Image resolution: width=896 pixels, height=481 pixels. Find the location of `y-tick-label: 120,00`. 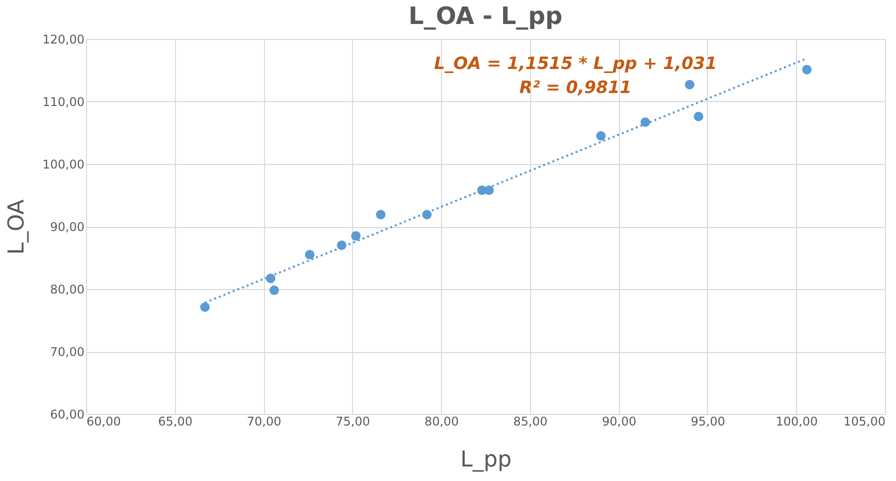

y-tick-label: 120,00 is located at coordinates (63, 39).